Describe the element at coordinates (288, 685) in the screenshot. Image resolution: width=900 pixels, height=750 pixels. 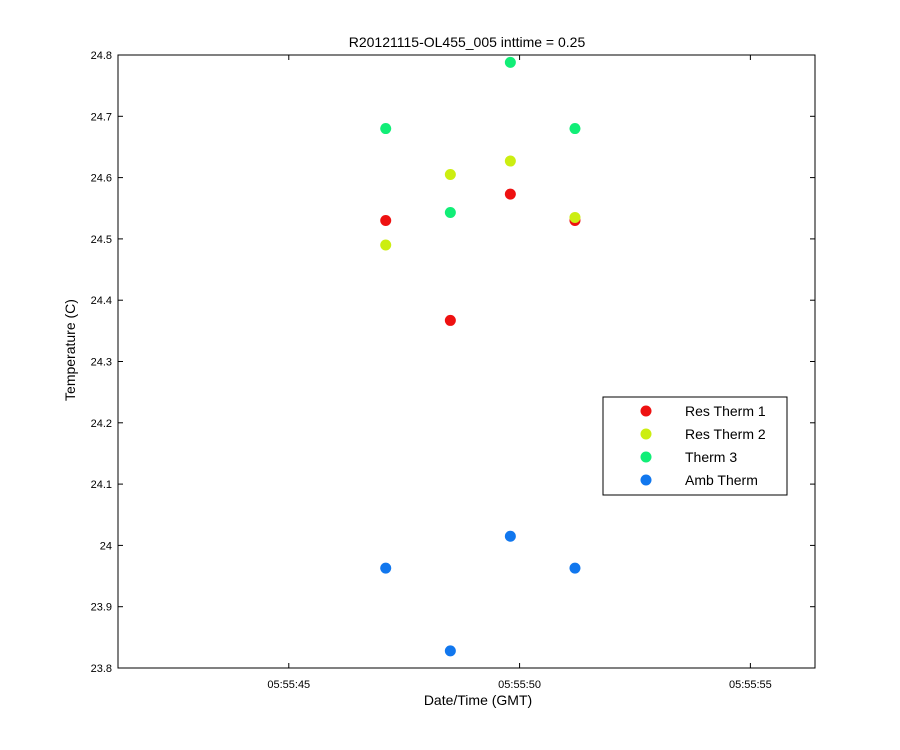
I see `x-tick-label: 05:55:45` at that location.